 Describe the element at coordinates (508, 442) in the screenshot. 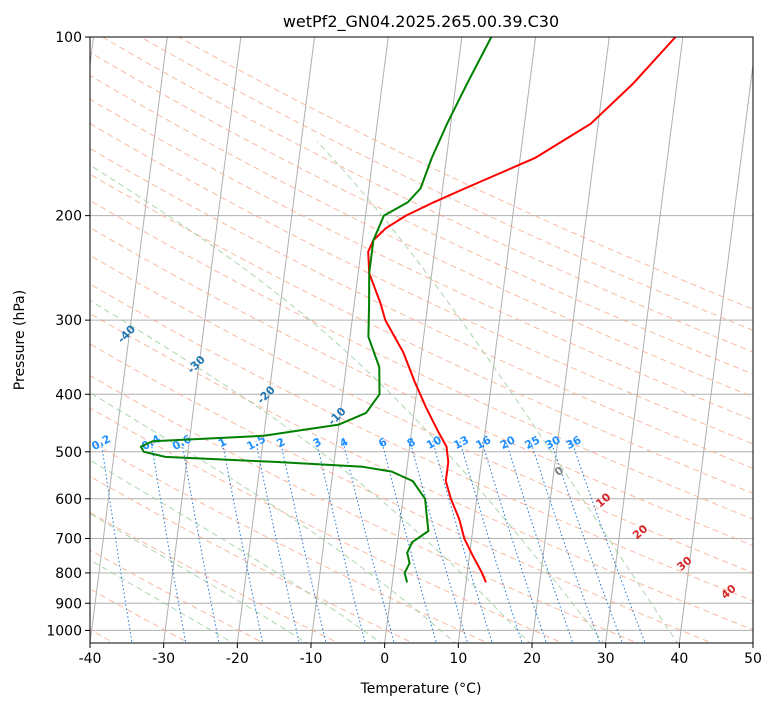

I see `mixing-ratio-label: 20` at that location.